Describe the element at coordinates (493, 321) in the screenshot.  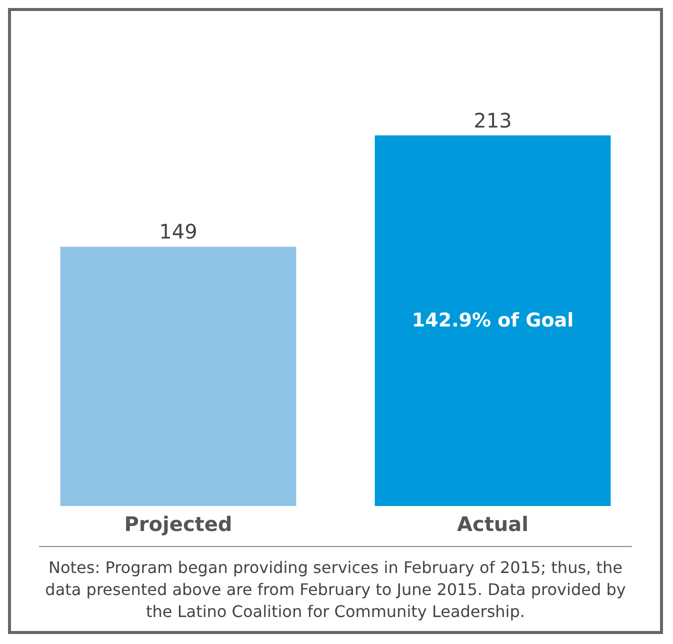
I see `annotation: 142.9% of Goal` at that location.